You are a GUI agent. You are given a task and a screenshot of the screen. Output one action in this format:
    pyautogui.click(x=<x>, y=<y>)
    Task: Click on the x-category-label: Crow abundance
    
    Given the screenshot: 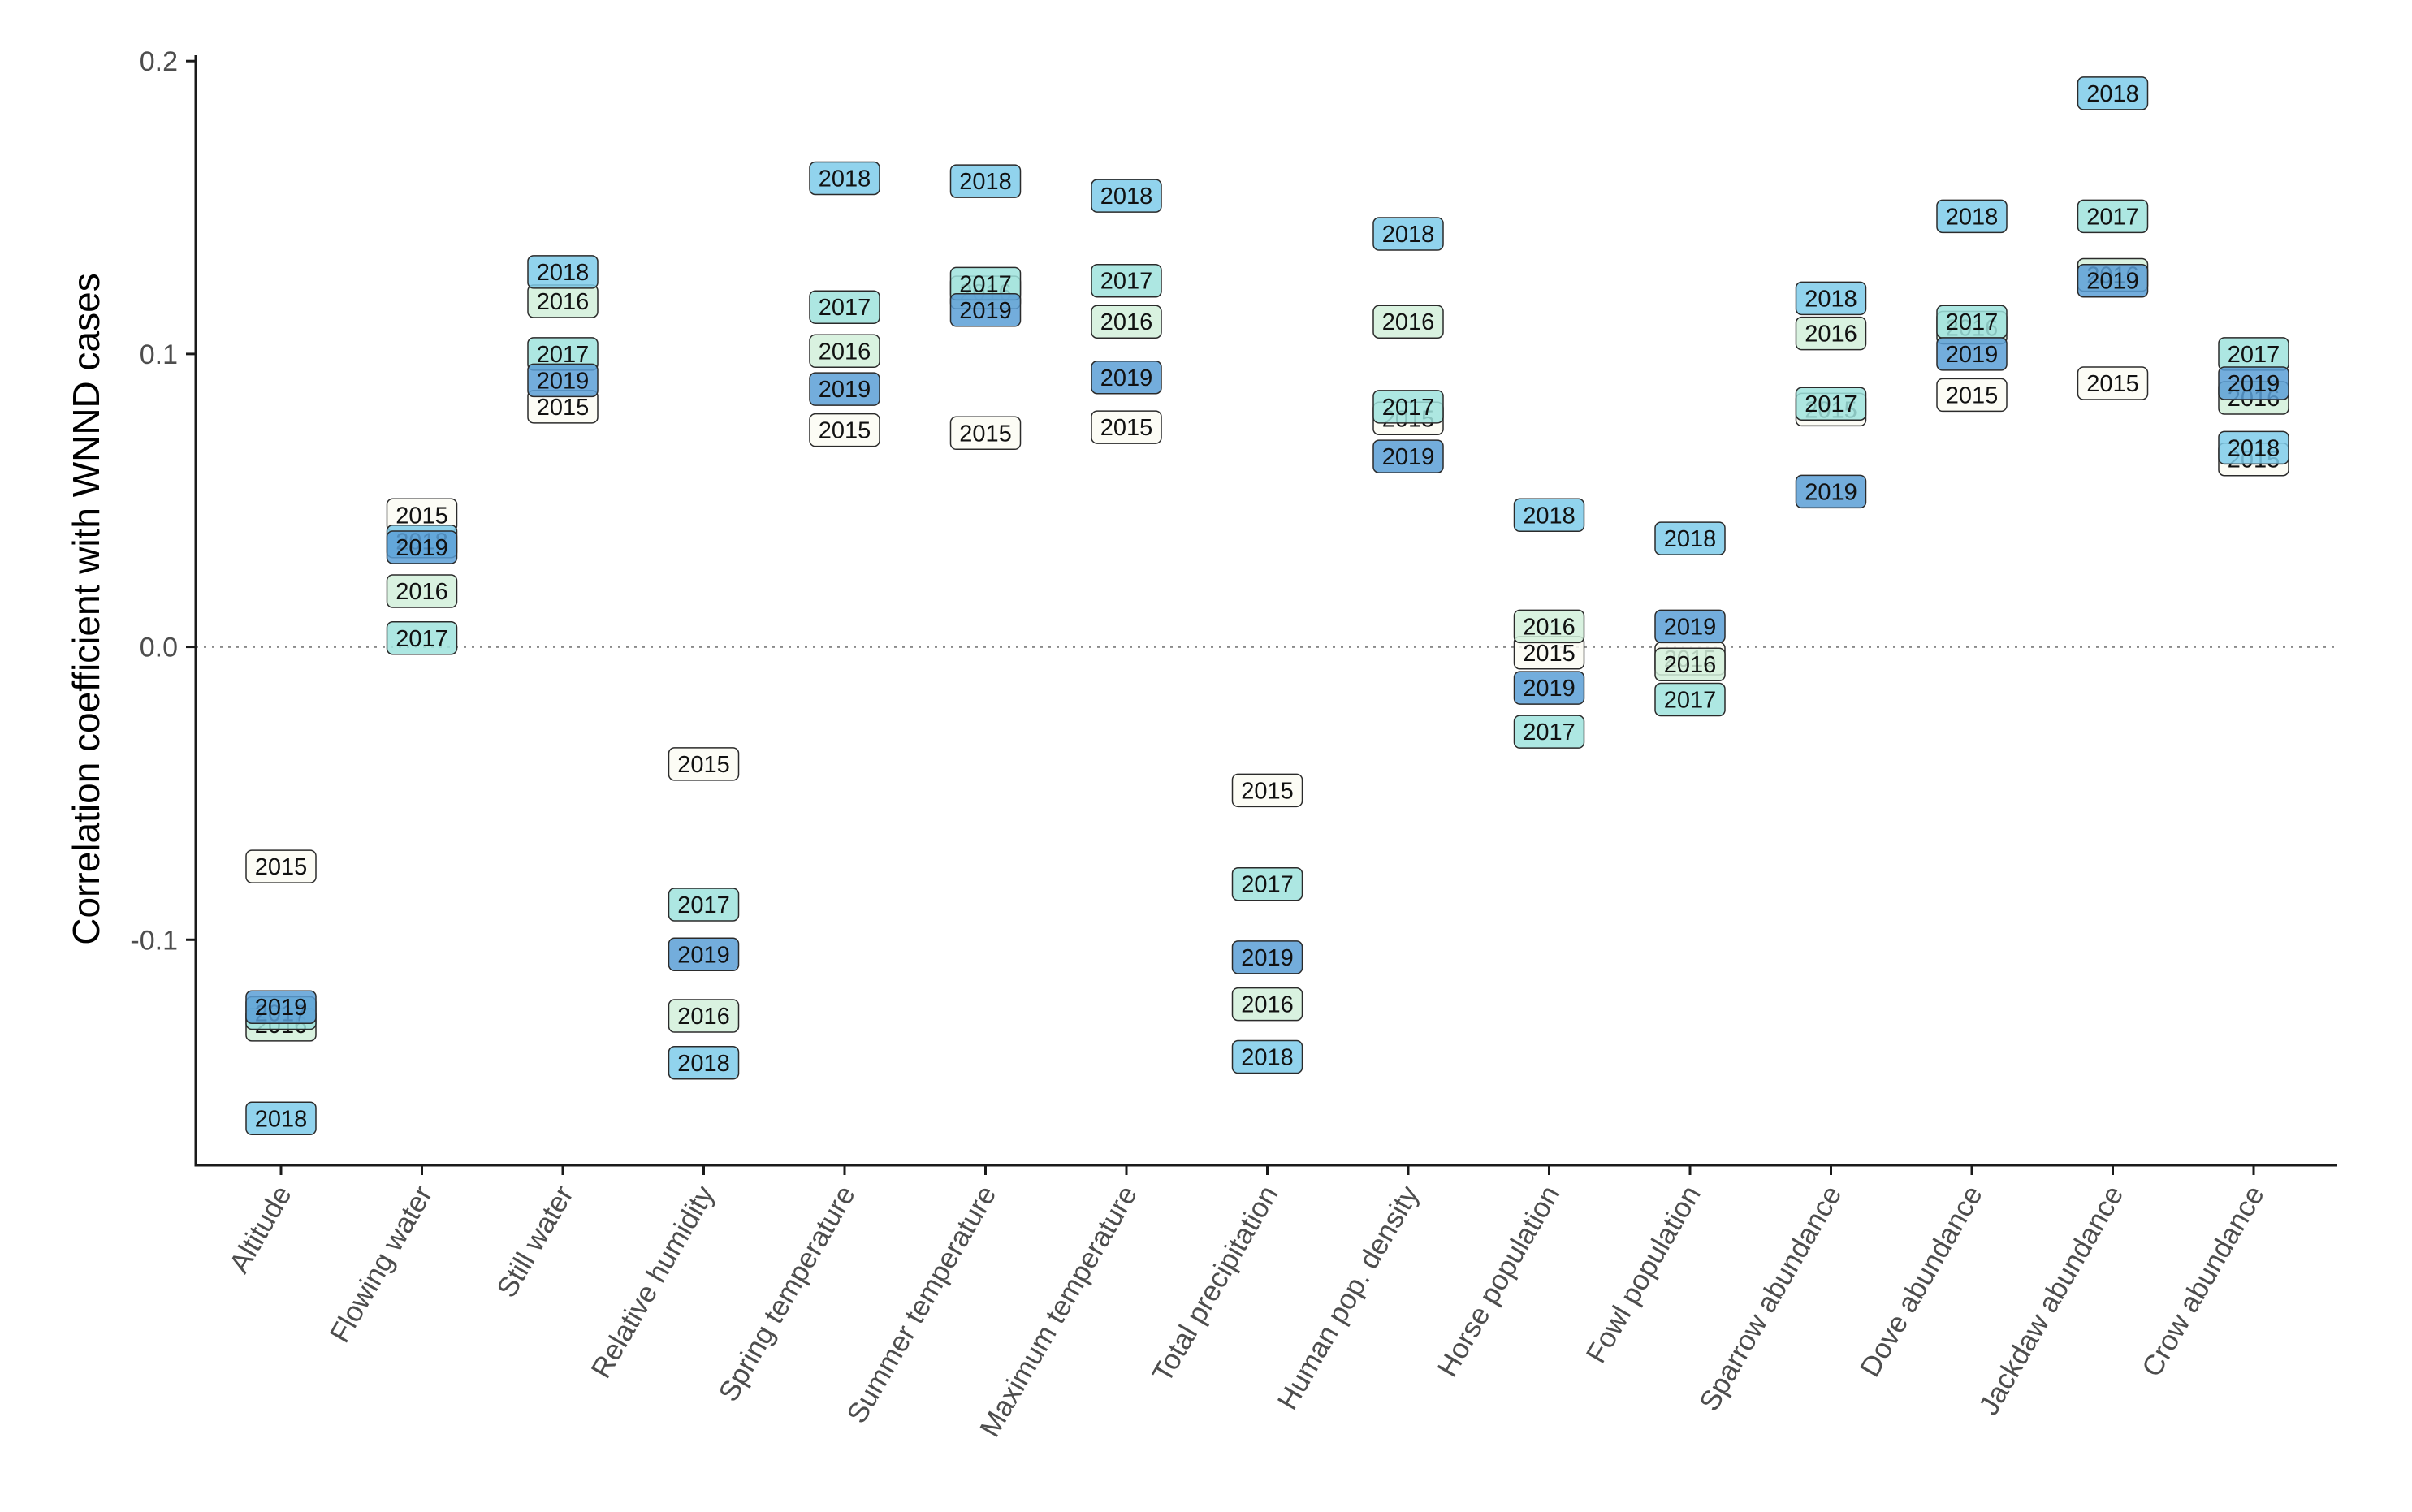 What is the action you would take?
    pyautogui.click(x=2203, y=1282)
    